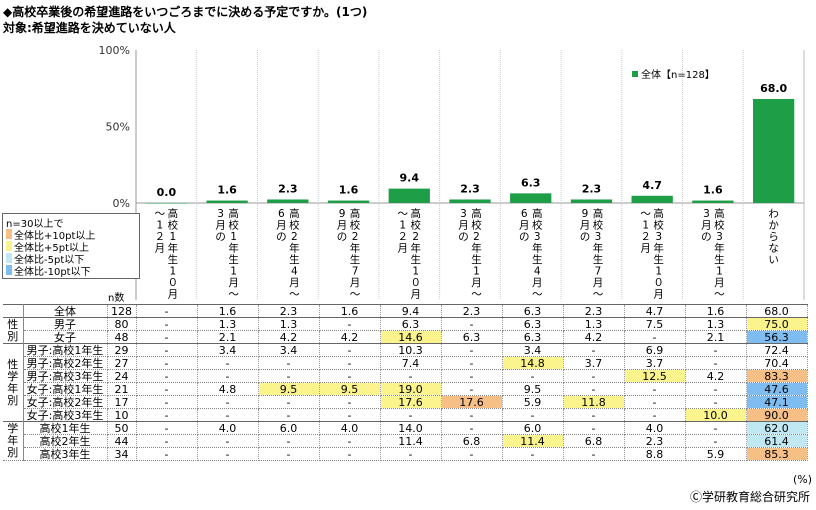 The width and height of the screenshot is (816, 510). Describe the element at coordinates (716, 415) in the screenshot. I see `table-cell: 10.0` at that location.